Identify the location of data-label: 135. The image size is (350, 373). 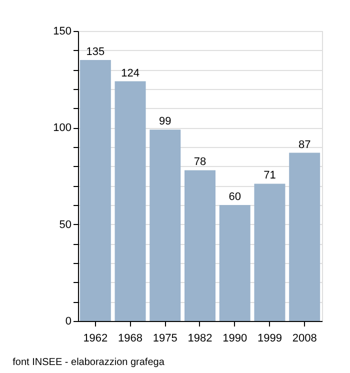
(95, 52).